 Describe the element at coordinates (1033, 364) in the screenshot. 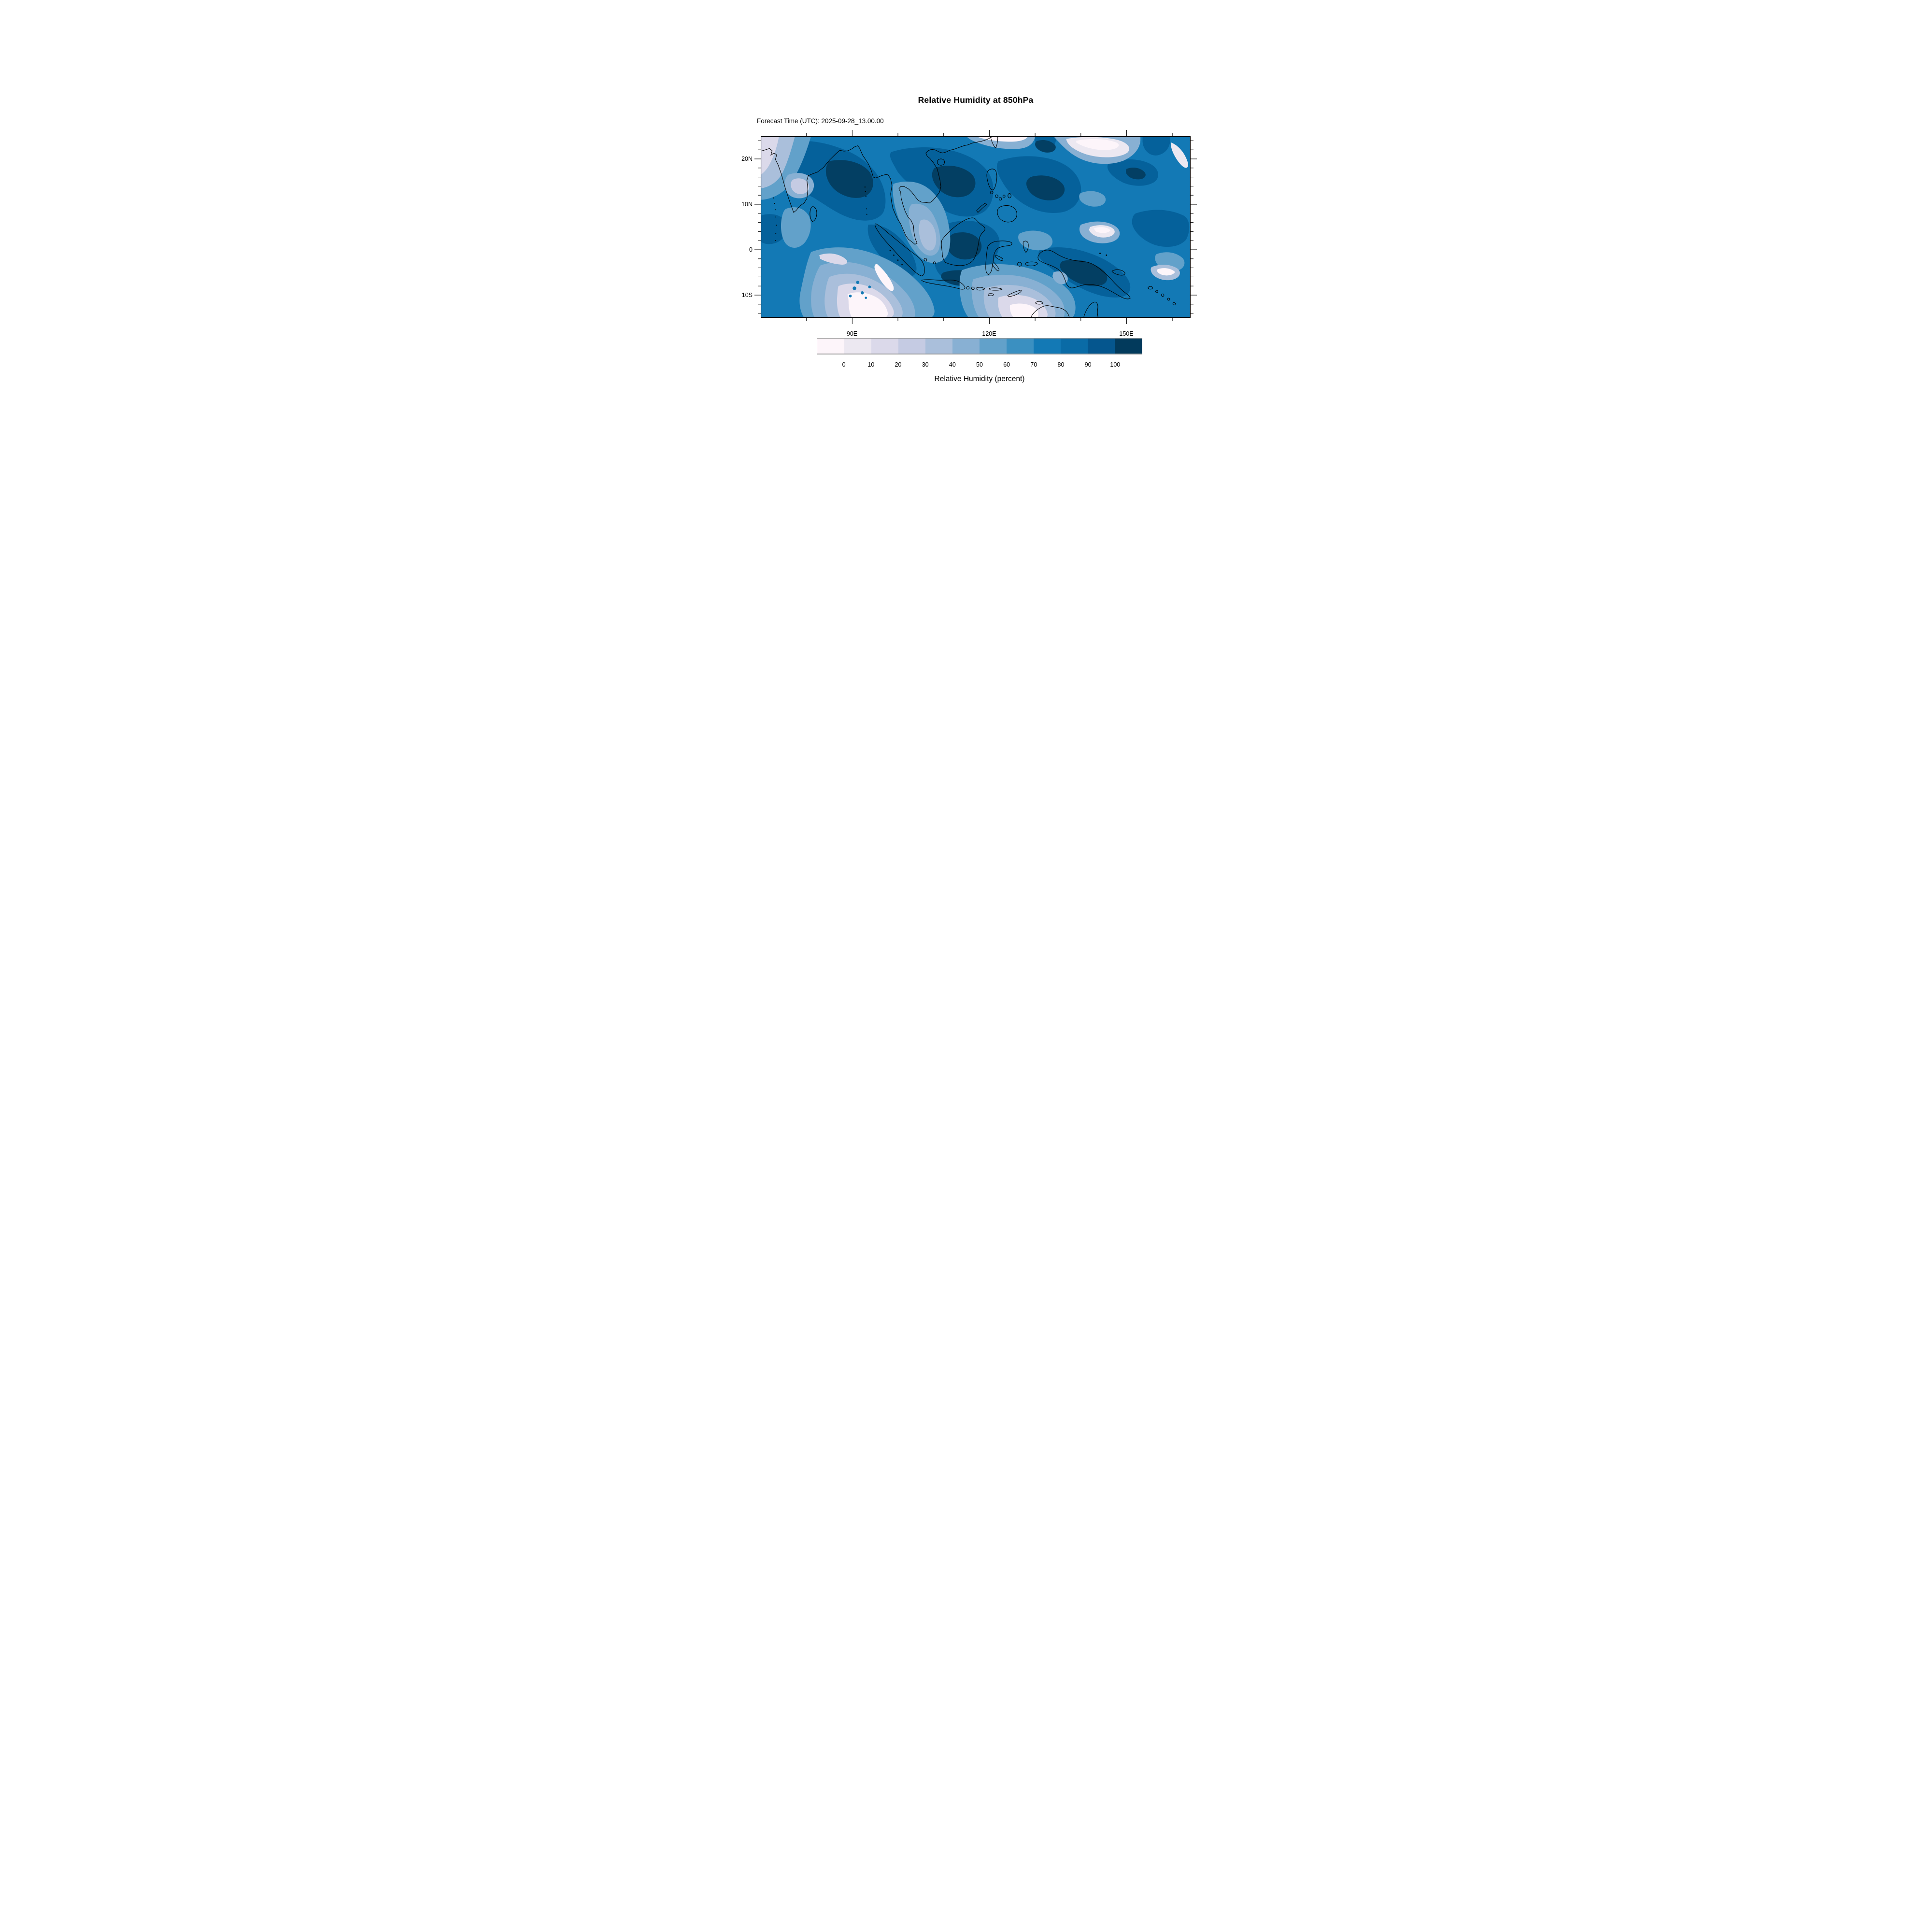

I see `colorbar-tick-label: 70` at that location.